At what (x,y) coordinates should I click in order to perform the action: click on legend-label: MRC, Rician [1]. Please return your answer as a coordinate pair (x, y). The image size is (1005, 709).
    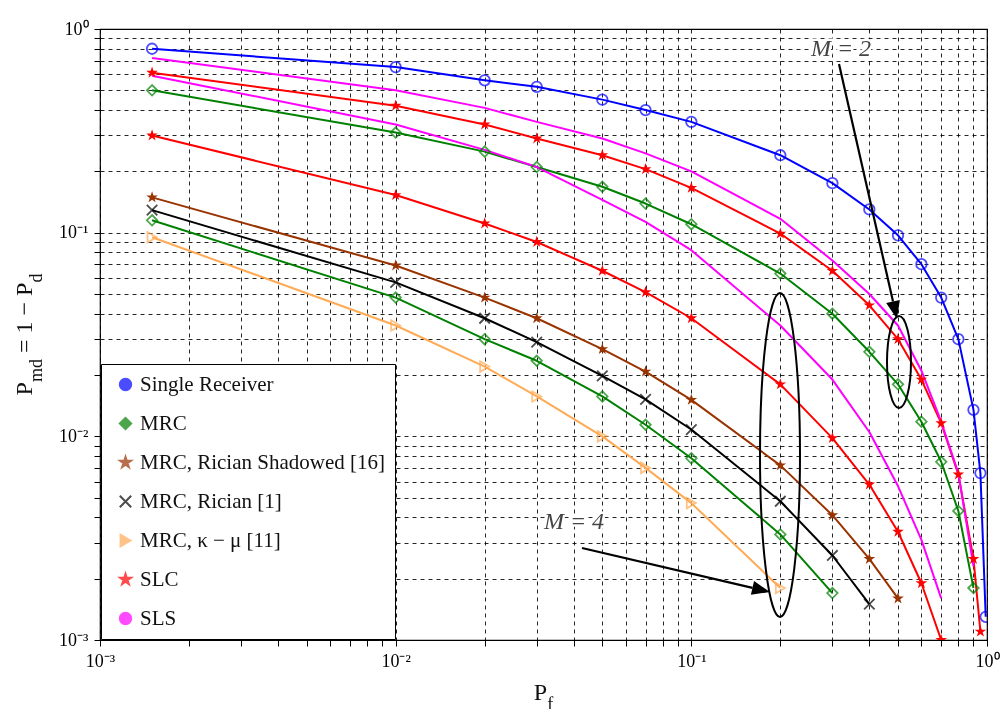
    Looking at the image, I should click on (211, 500).